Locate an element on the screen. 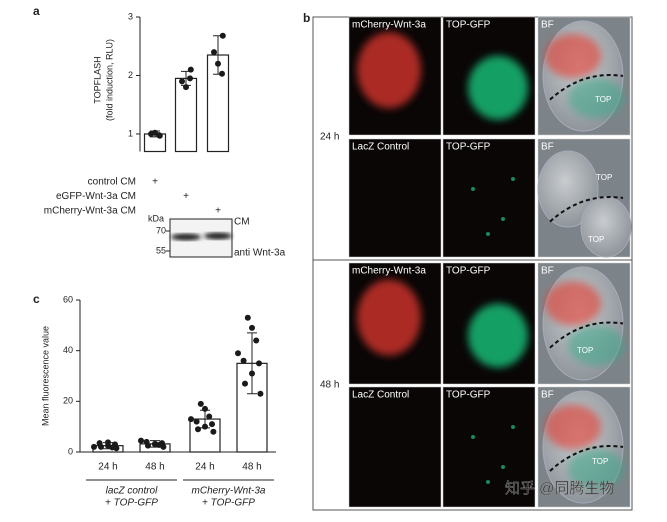 The width and height of the screenshot is (667, 522). blot-marker: 70 is located at coordinates (161, 230).